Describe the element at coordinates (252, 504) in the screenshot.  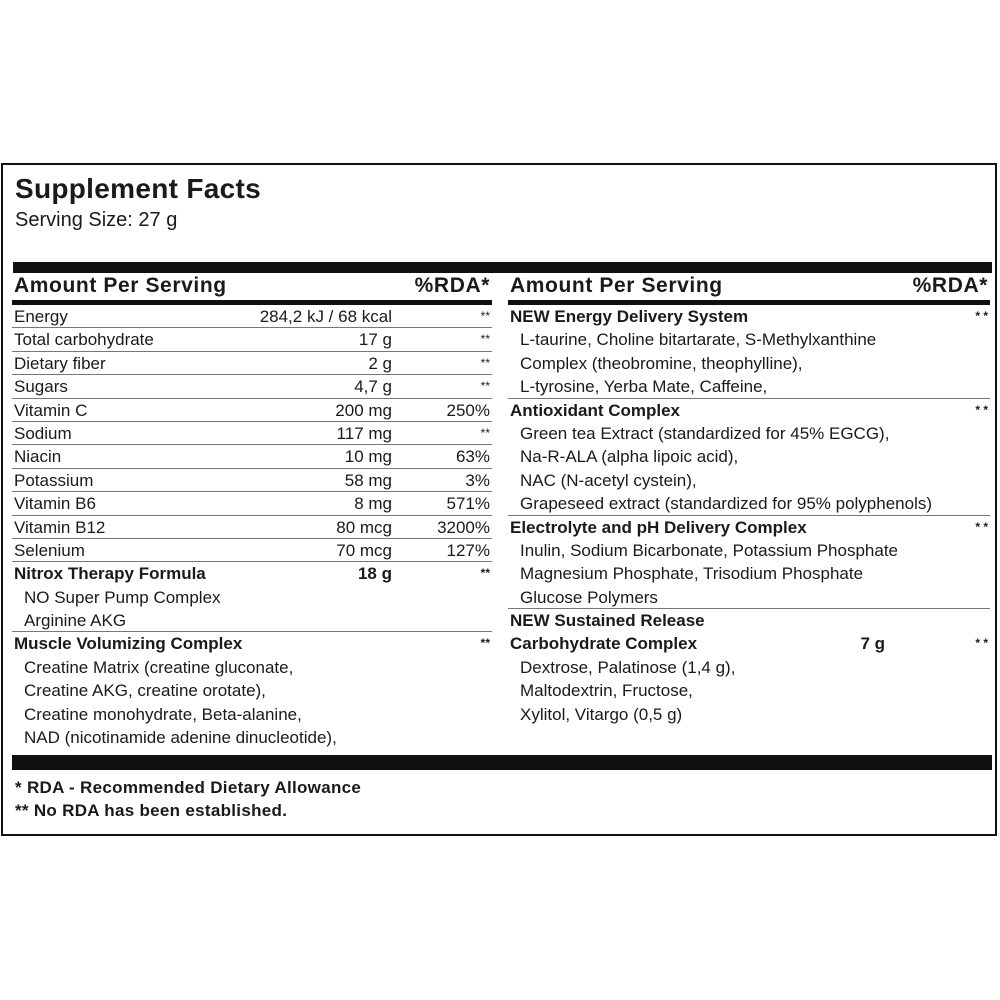
I see `nutrient-row: Vitamin B6 8 mg 571%` at that location.